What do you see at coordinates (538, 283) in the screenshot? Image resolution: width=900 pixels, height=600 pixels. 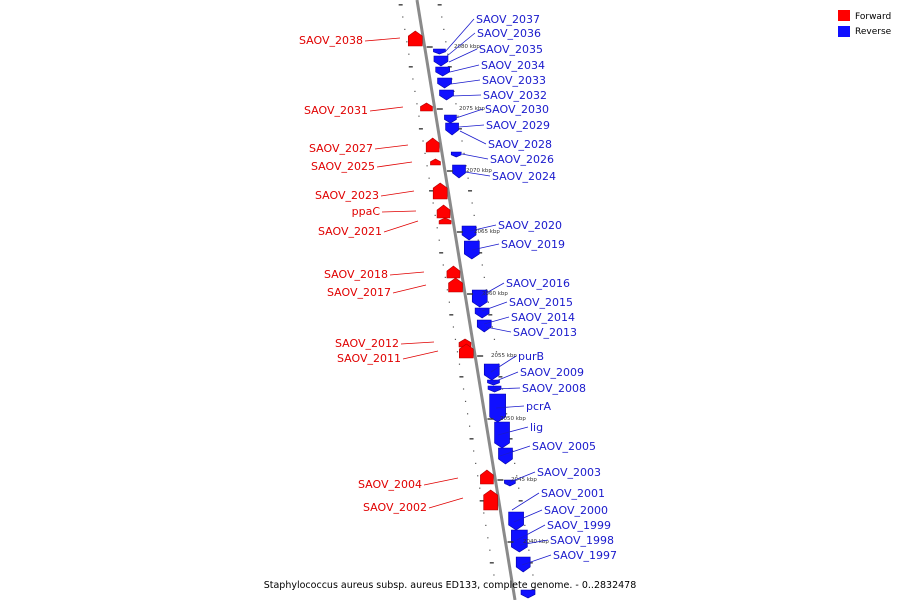 I see `gene-label-reverse: SAOV_2016` at bounding box center [538, 283].